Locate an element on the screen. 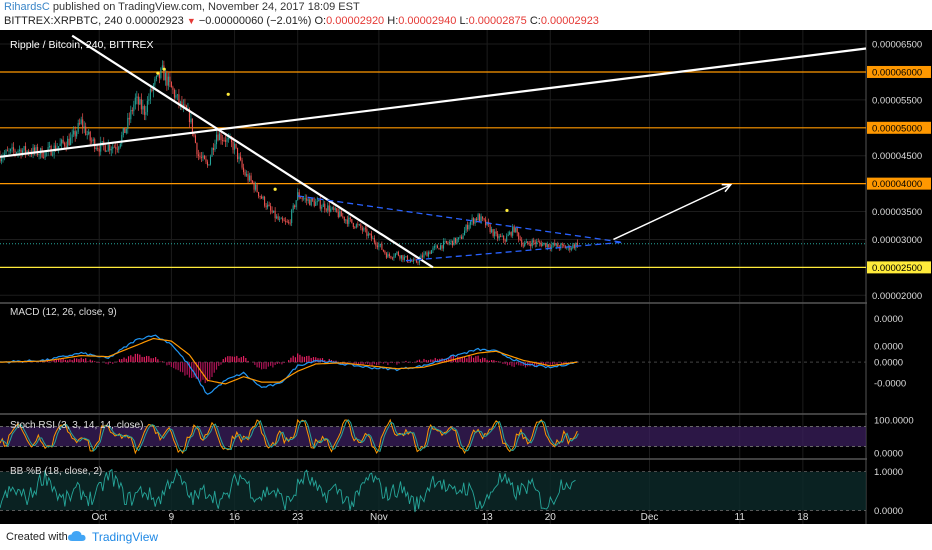  indicator-tick-label: 1.0000 is located at coordinates (888, 472).